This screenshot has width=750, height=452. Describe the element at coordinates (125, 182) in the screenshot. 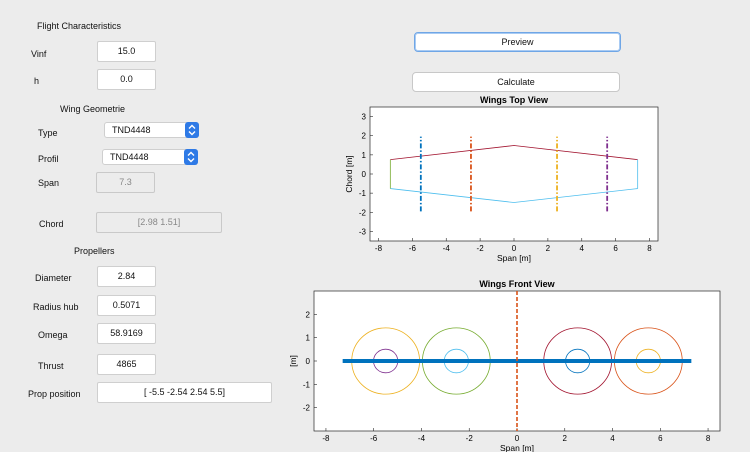

I see `span-field: 7.3` at that location.